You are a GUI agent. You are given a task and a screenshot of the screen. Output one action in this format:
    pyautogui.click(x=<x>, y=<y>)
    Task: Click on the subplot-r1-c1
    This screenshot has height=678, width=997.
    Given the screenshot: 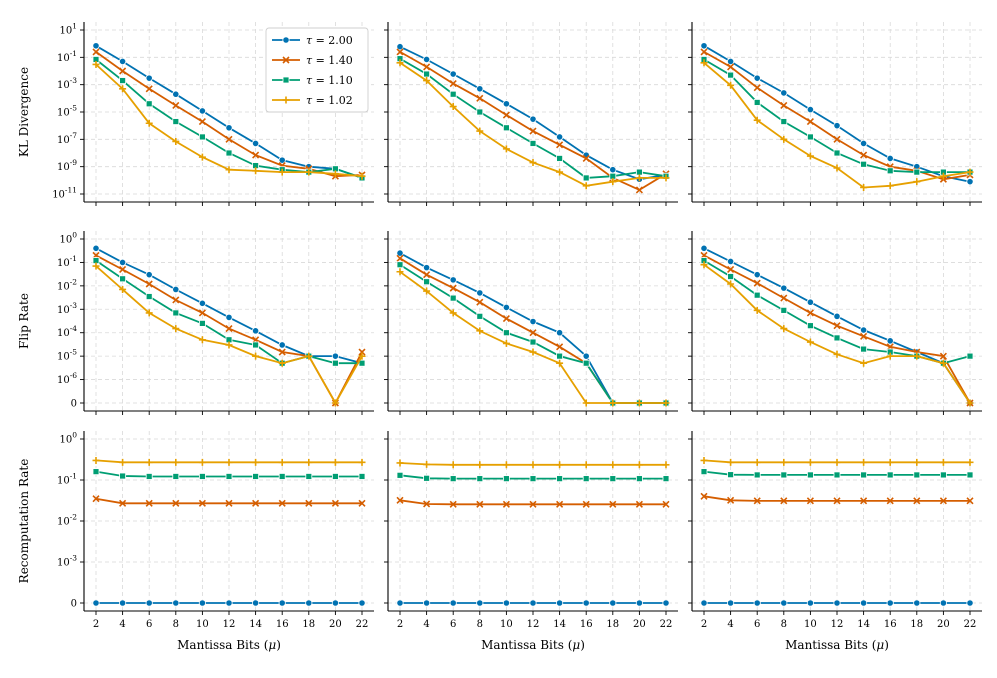 What is the action you would take?
    pyautogui.click(x=531, y=323)
    